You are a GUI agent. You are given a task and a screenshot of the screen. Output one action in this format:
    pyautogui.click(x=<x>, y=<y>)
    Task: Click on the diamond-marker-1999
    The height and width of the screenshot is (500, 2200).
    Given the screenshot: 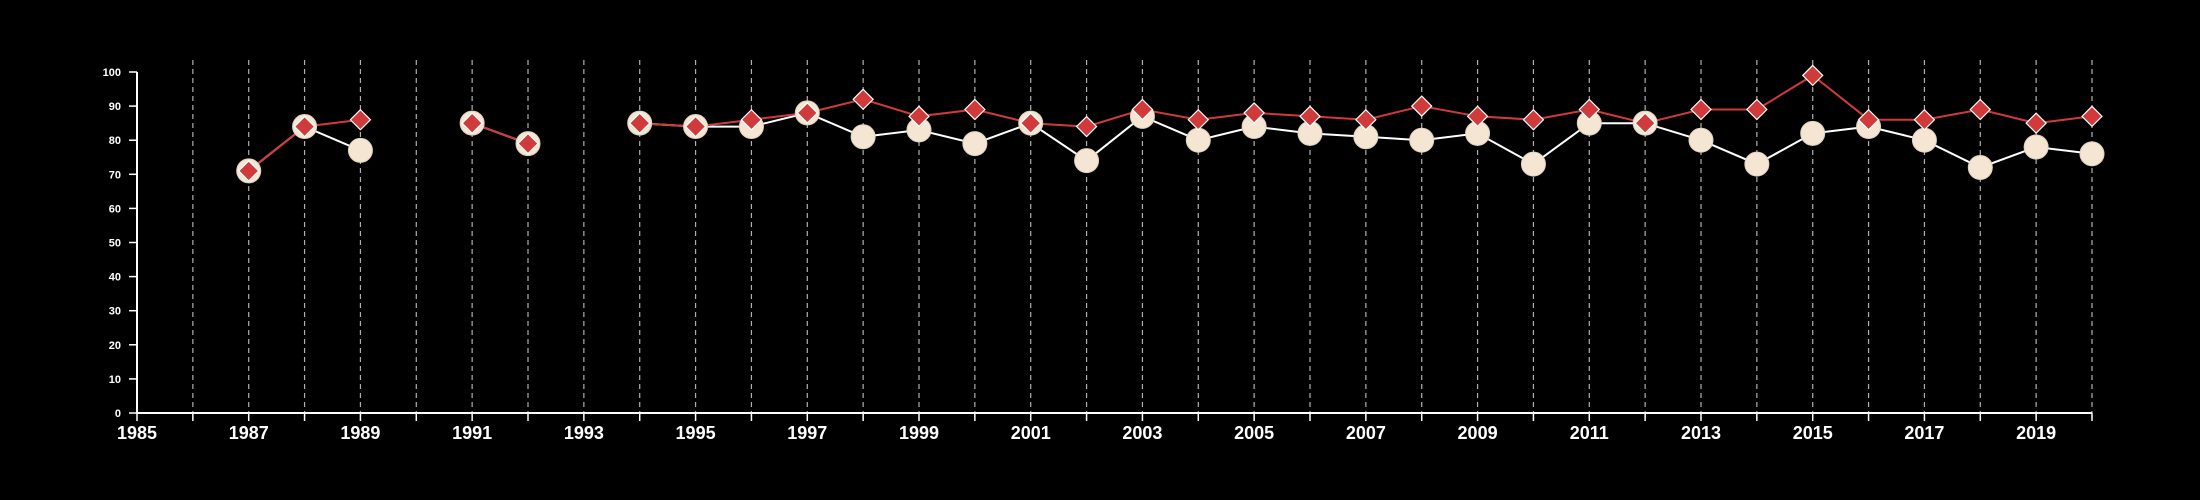 What is the action you would take?
    pyautogui.click(x=919, y=116)
    